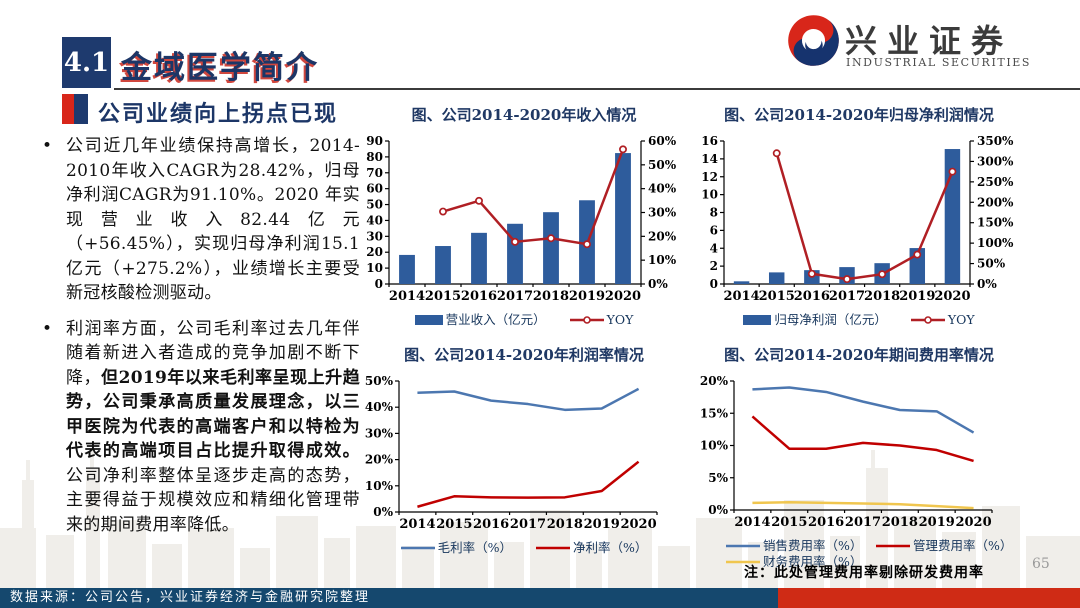  Describe the element at coordinates (859, 355) in the screenshot. I see `expense-ratio-chart-title: 图、公司2014-2020年期间费用率情况` at that location.